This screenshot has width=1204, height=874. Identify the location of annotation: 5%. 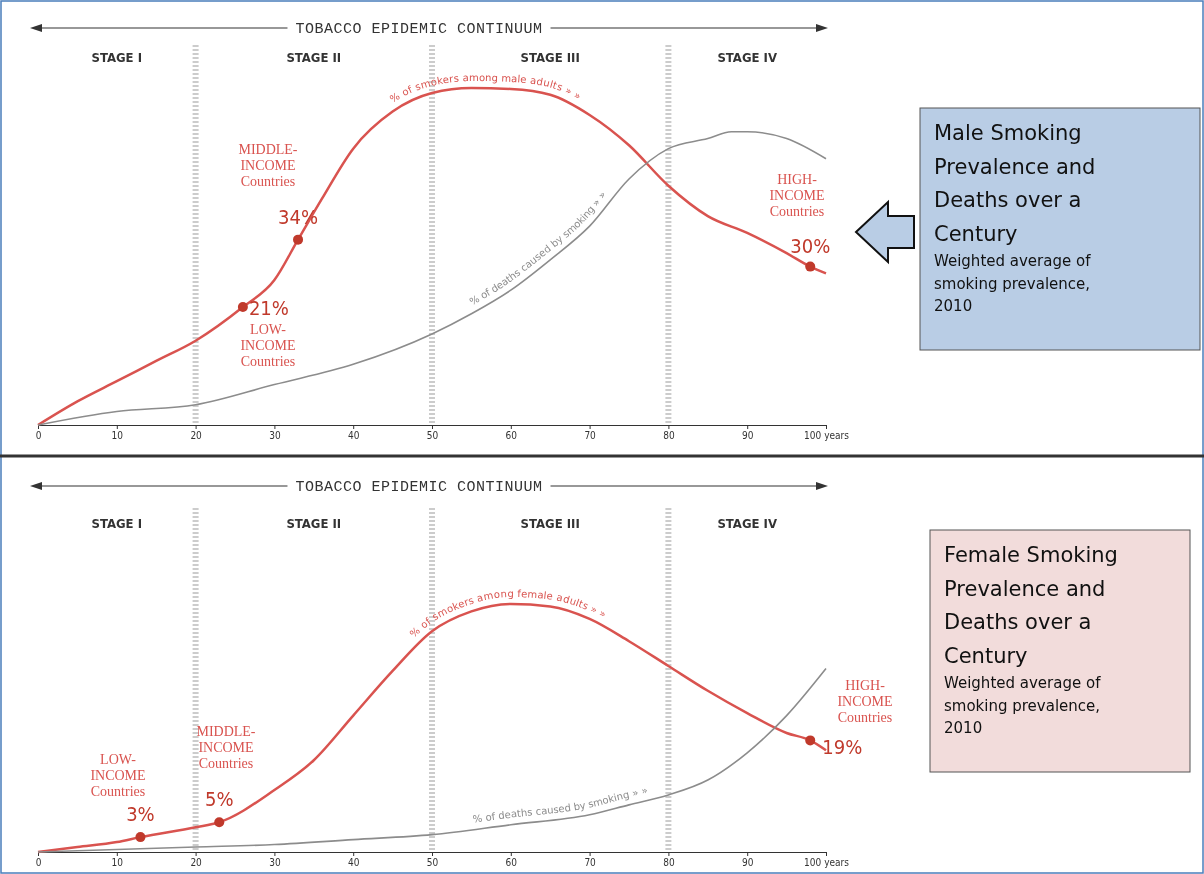
(219, 799).